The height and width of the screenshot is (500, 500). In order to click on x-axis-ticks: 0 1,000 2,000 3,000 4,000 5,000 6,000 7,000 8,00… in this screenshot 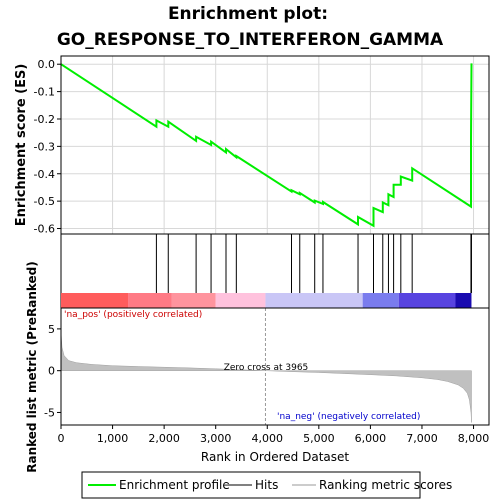, I will do `click(274, 435)`.